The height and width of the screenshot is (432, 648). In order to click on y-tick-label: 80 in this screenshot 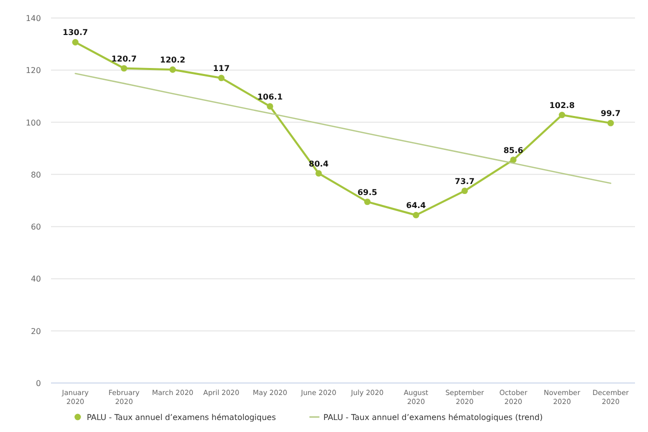, I will do `click(35, 175)`.